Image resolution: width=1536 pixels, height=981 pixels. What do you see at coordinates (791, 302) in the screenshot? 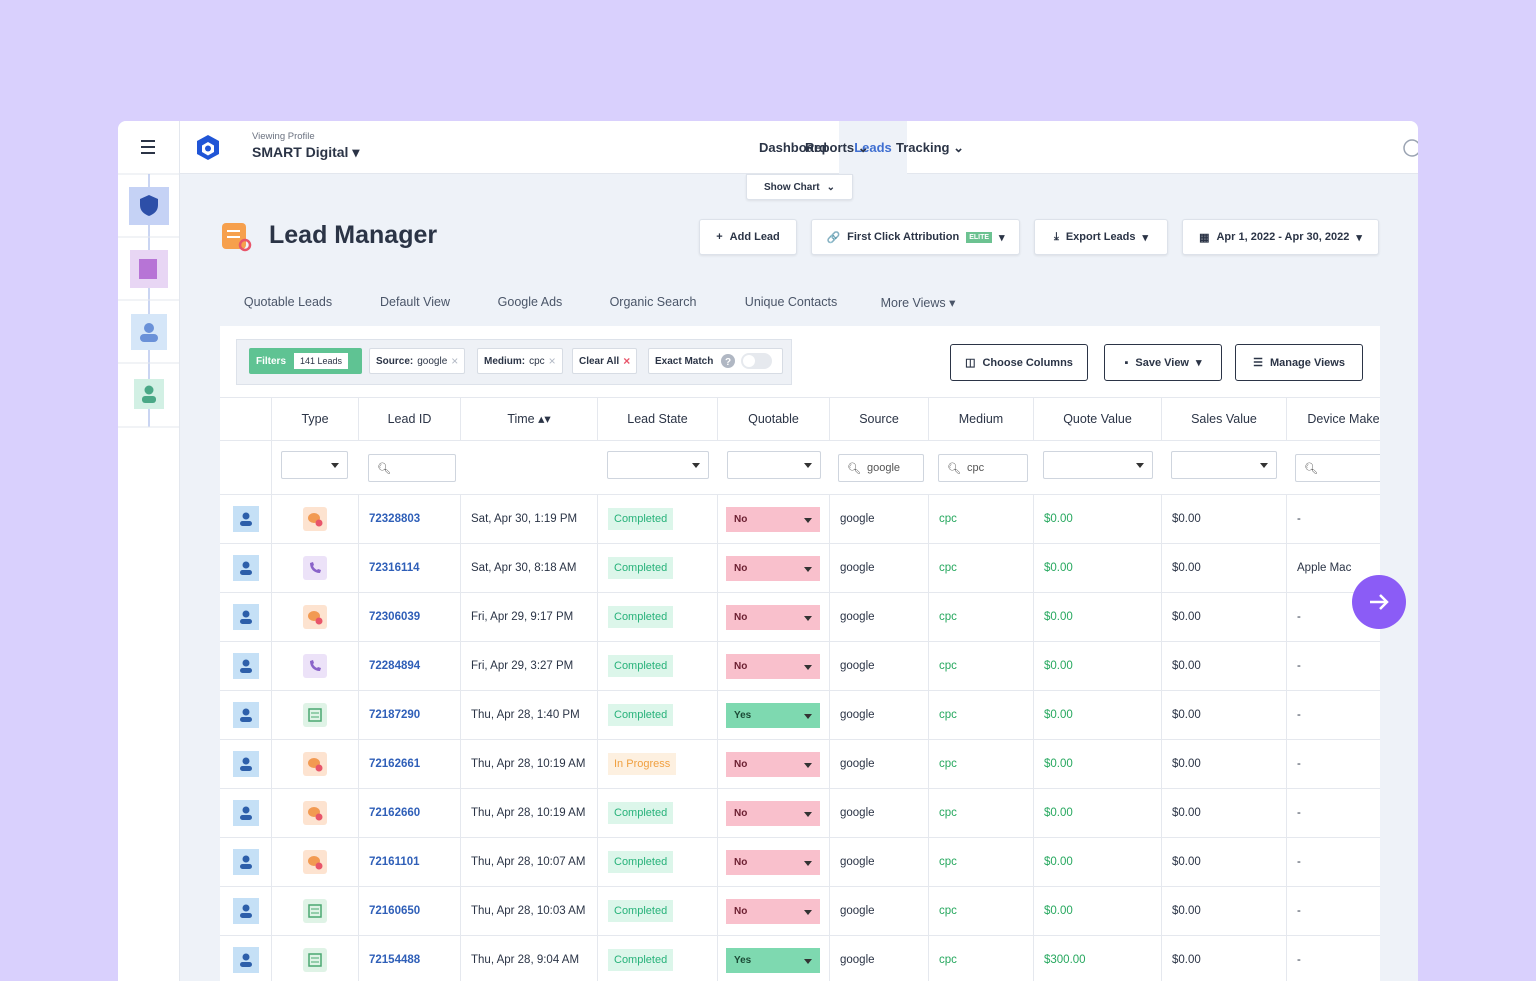
I see `view-tab: Unique Contacts` at bounding box center [791, 302].